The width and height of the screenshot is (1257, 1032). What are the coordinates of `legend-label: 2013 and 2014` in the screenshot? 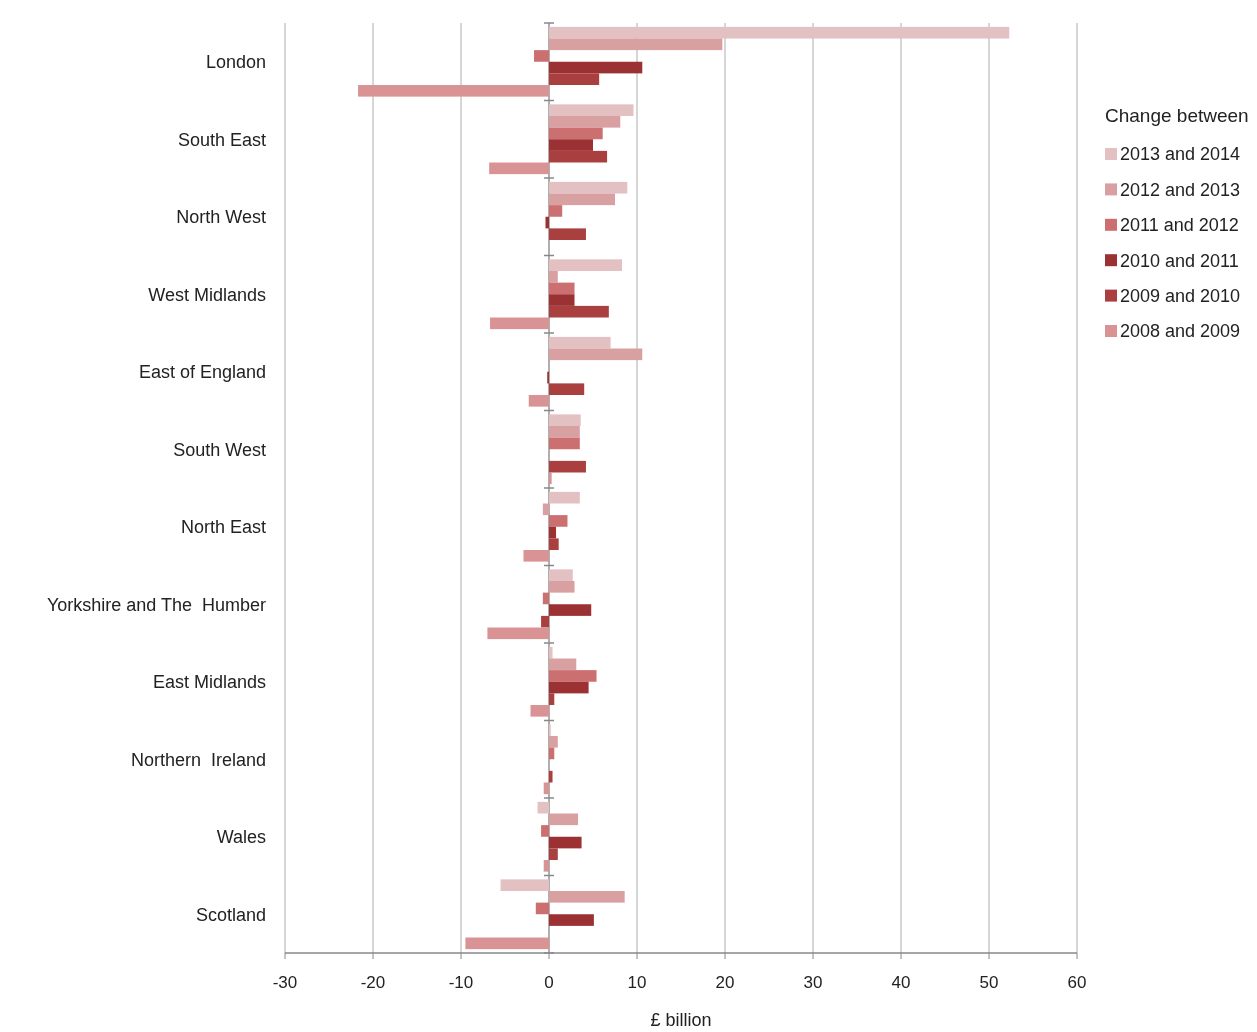 It's located at (1180, 154).